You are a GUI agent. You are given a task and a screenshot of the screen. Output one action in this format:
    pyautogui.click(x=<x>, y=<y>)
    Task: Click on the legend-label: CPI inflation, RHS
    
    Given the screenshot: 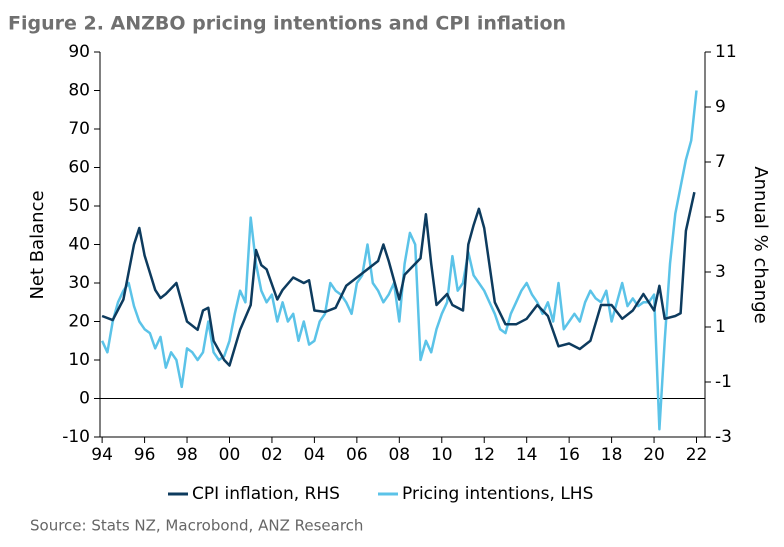 What is the action you would take?
    pyautogui.click(x=266, y=494)
    